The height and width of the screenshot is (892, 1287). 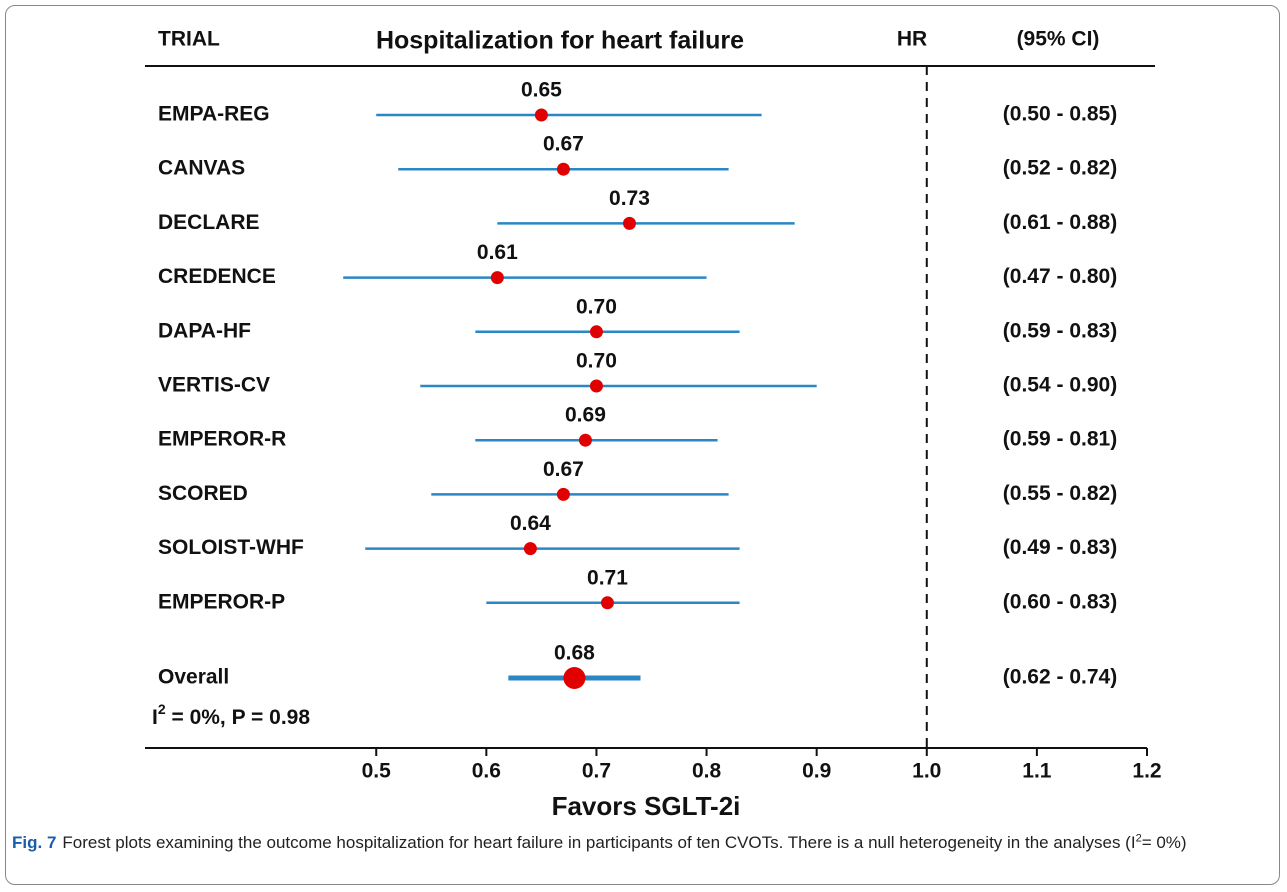 What do you see at coordinates (1138, 838) in the screenshot?
I see `caption-superscript: 2` at bounding box center [1138, 838].